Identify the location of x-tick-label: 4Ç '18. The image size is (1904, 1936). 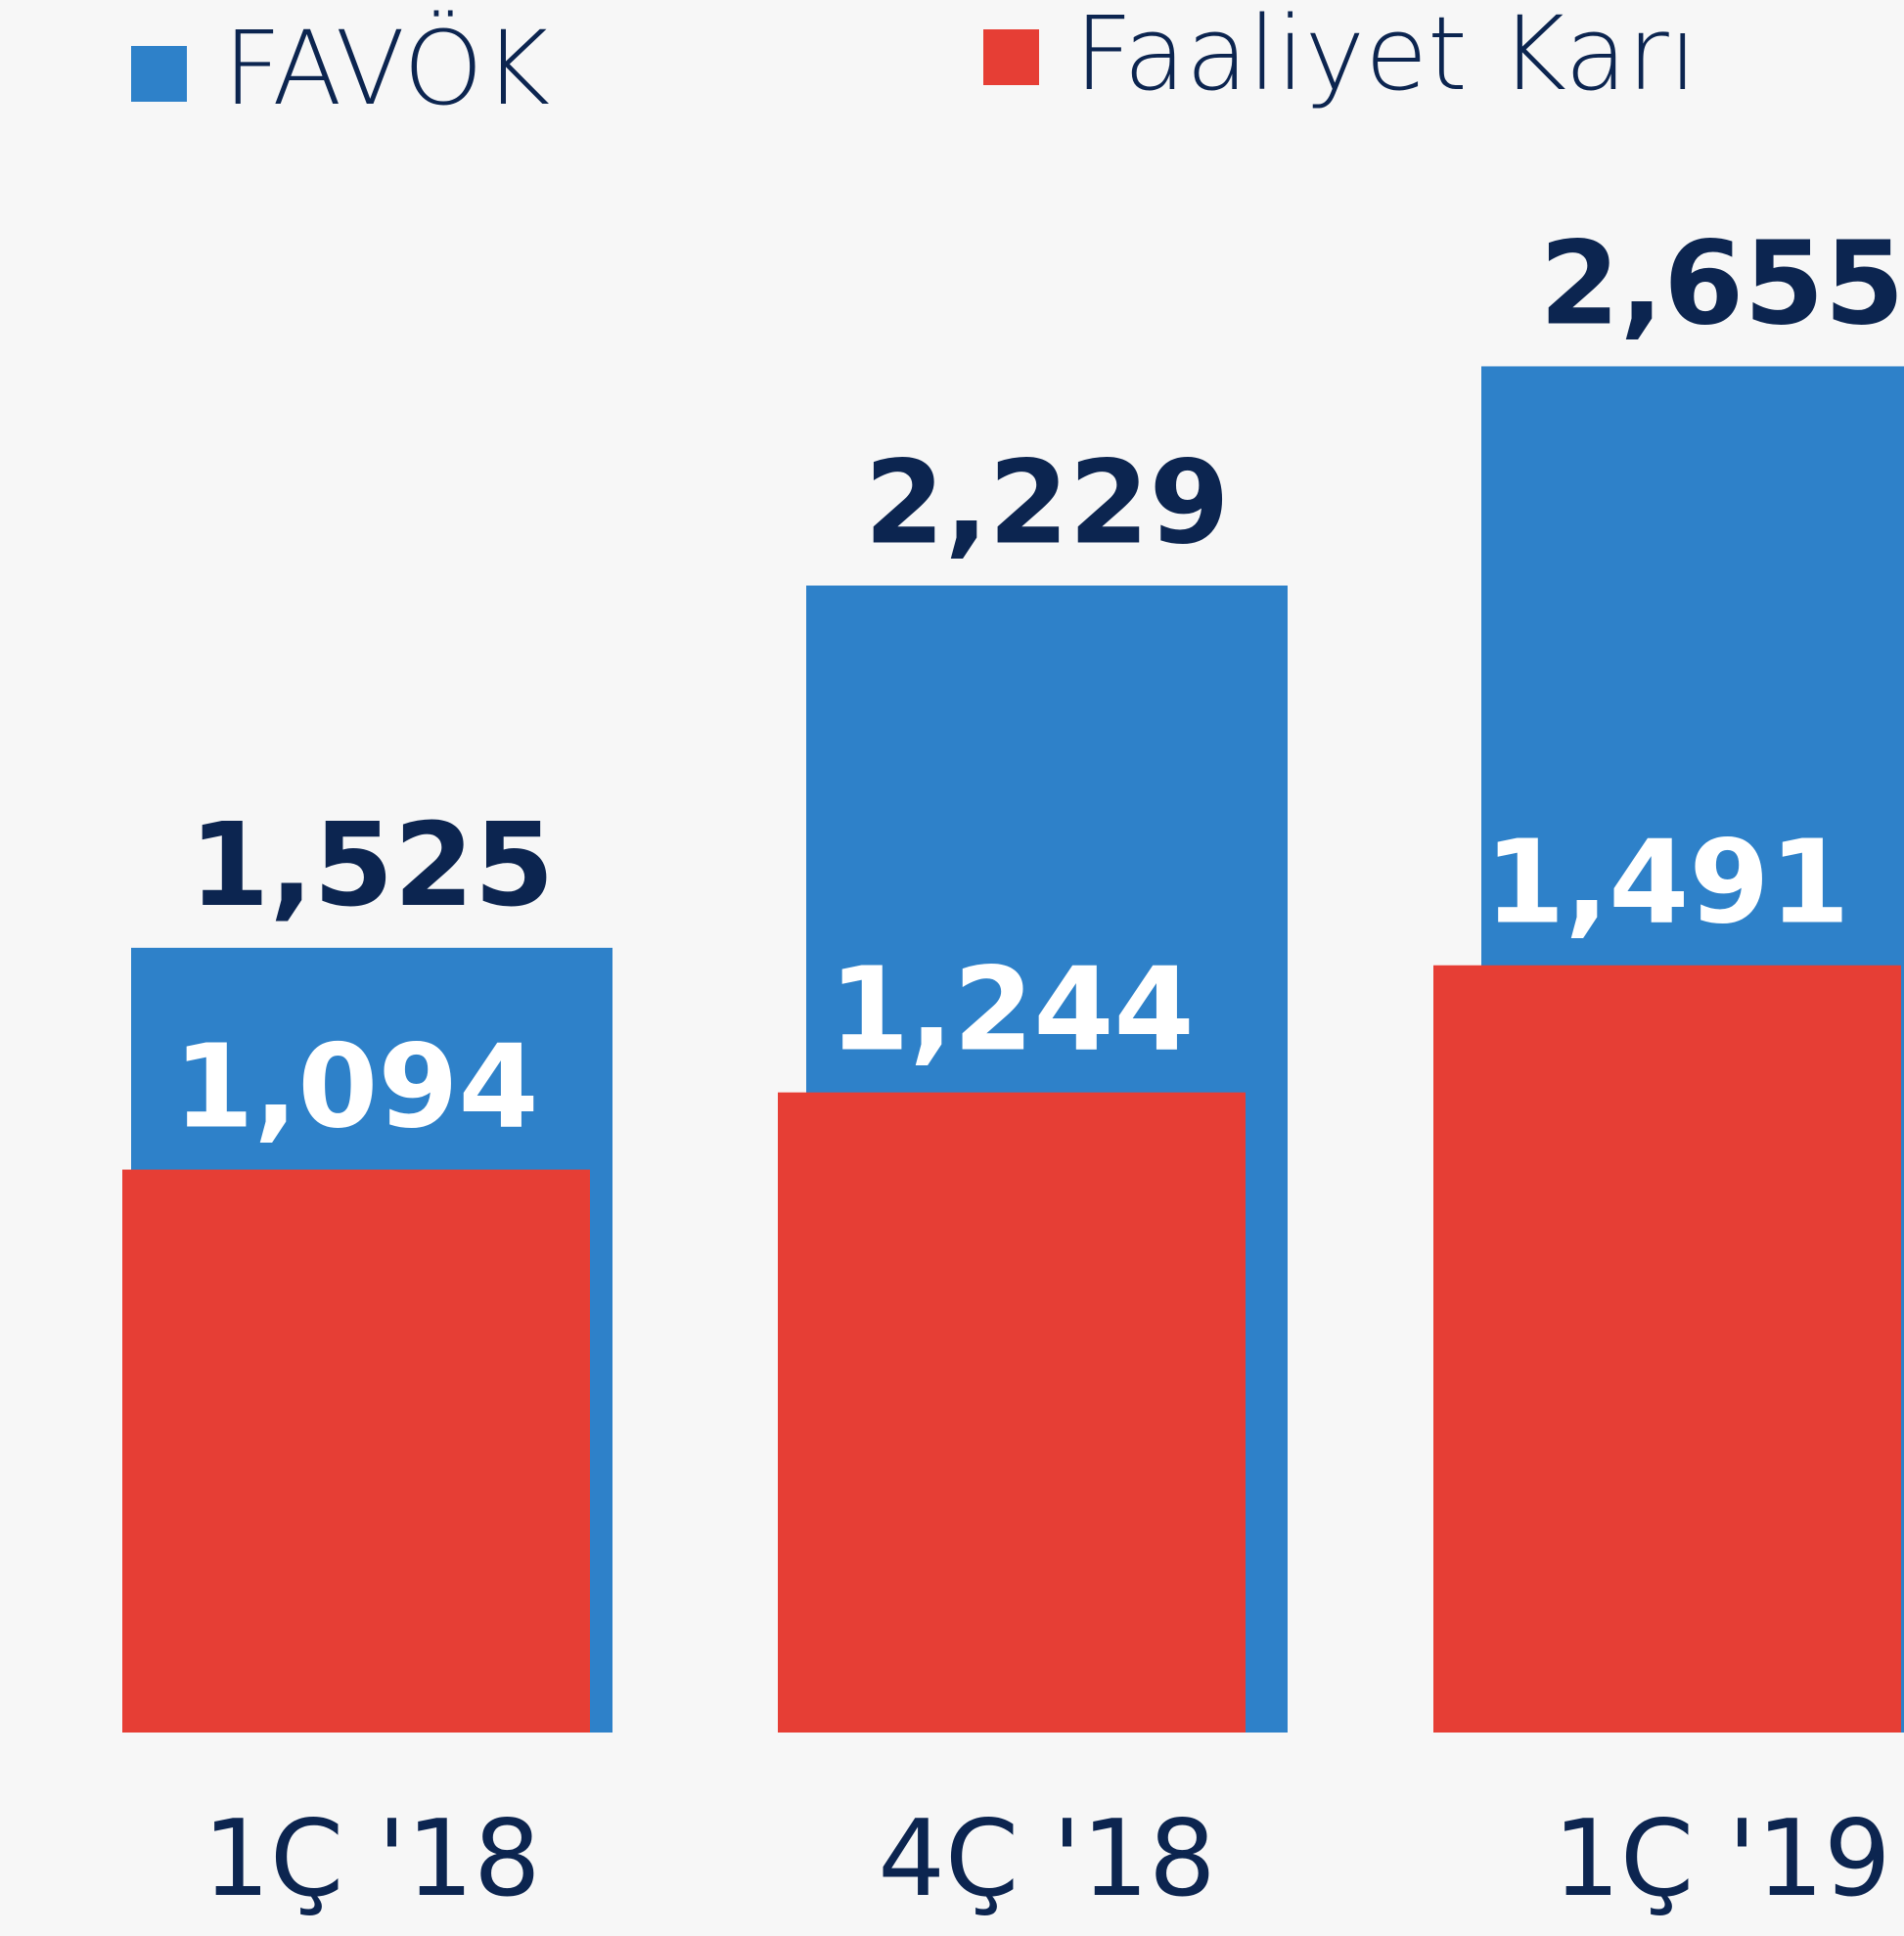
(1047, 1859).